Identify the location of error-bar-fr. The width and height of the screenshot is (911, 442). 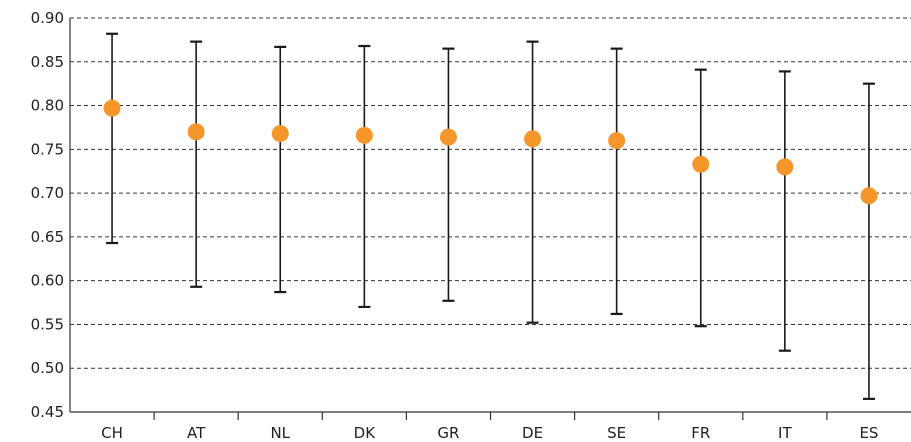
(700, 198).